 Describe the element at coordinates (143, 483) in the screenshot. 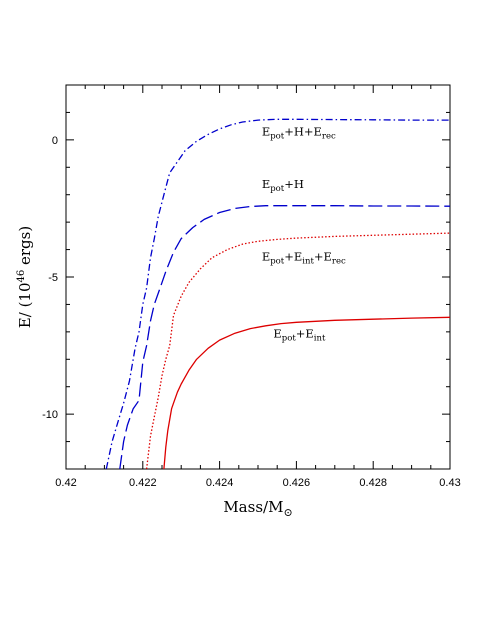

I see `x-tick-label: 0.422` at that location.